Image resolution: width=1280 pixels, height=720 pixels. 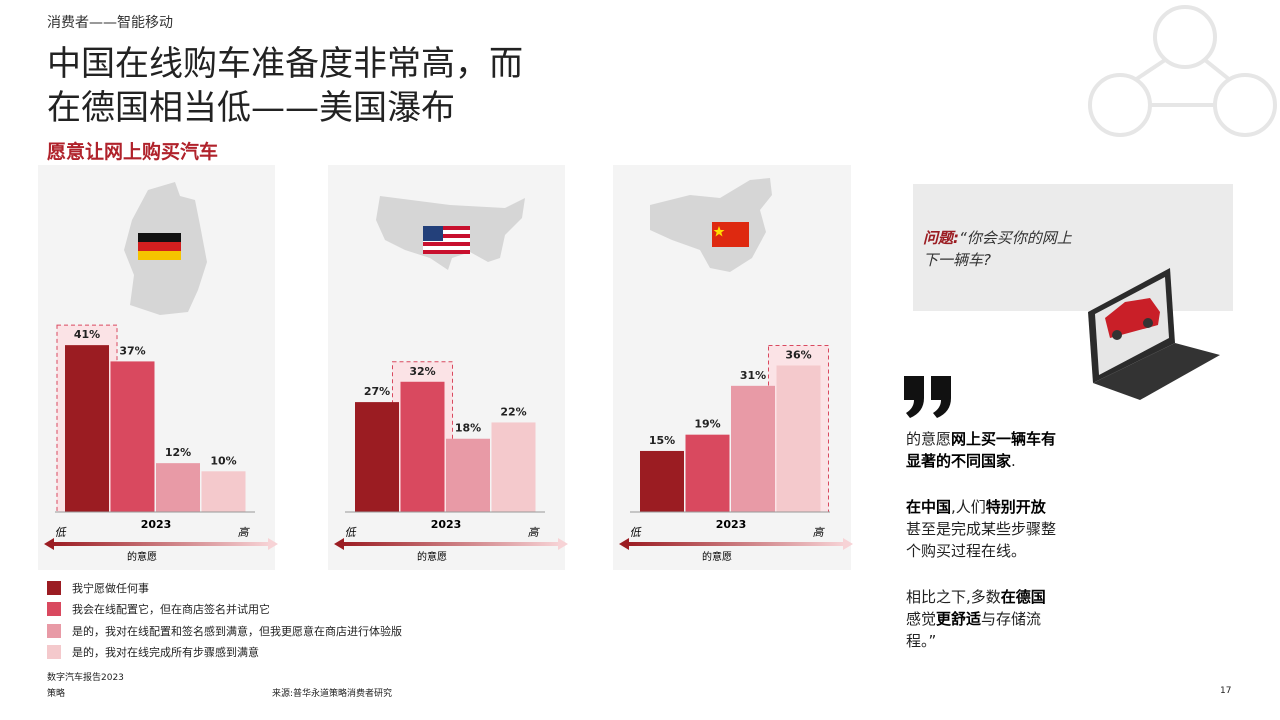 What do you see at coordinates (332, 694) in the screenshot?
I see `footer-source: 来源:普华永道策略消费者研究` at bounding box center [332, 694].